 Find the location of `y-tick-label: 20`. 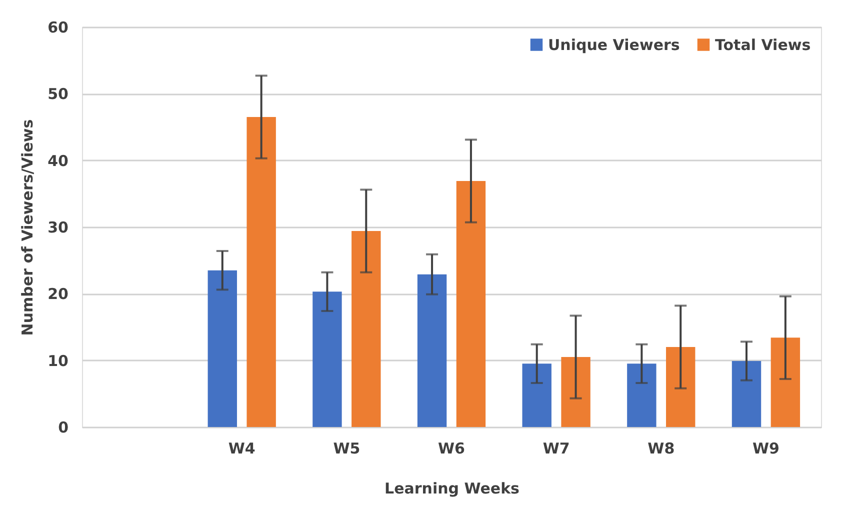

y-tick-label: 20 is located at coordinates (58, 294).